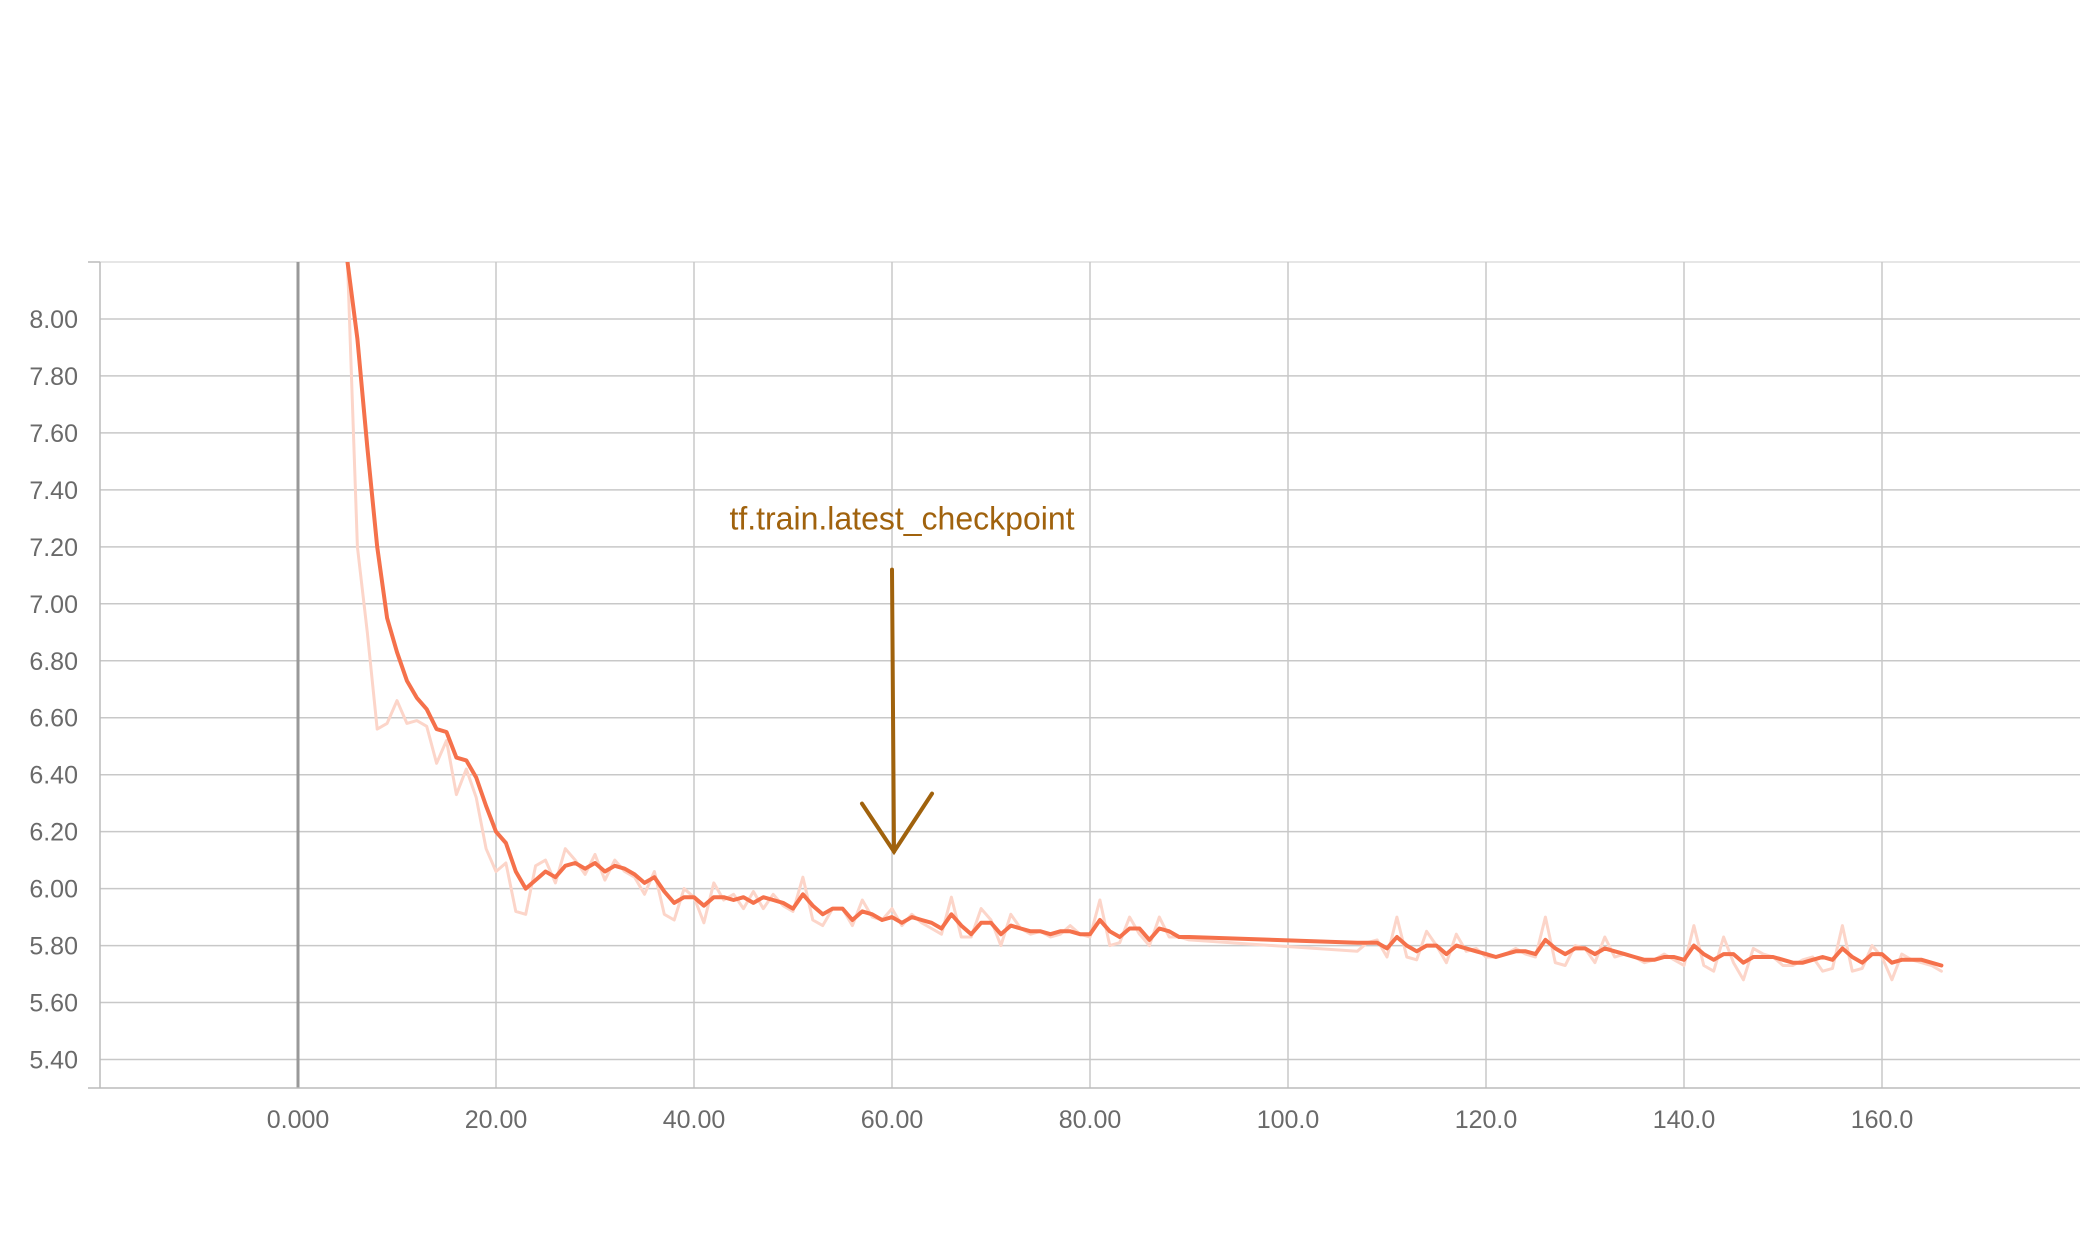  Describe the element at coordinates (1090, 1120) in the screenshot. I see `x-tick-label: 80.00` at that location.